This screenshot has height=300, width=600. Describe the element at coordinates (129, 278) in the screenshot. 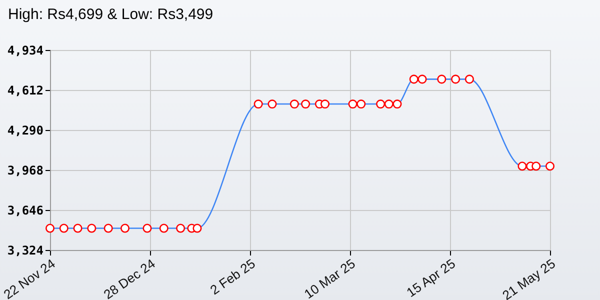

I see `x-tick-label: 28 Dec 24` at that location.